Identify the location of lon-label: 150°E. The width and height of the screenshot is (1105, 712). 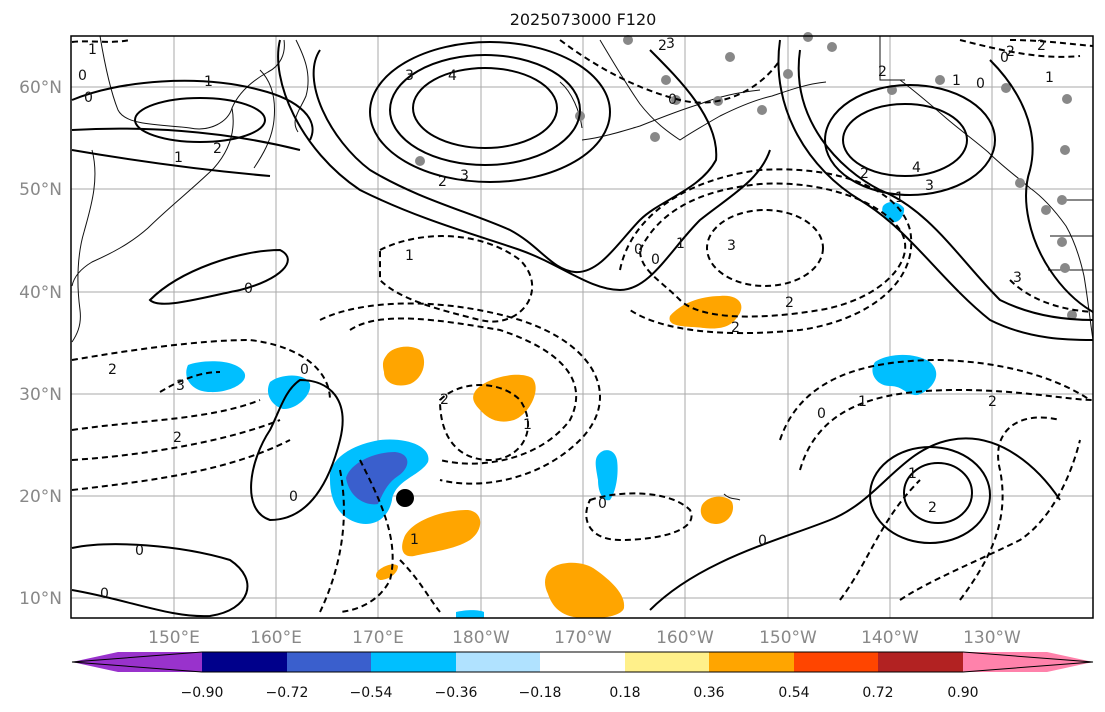
(174, 638).